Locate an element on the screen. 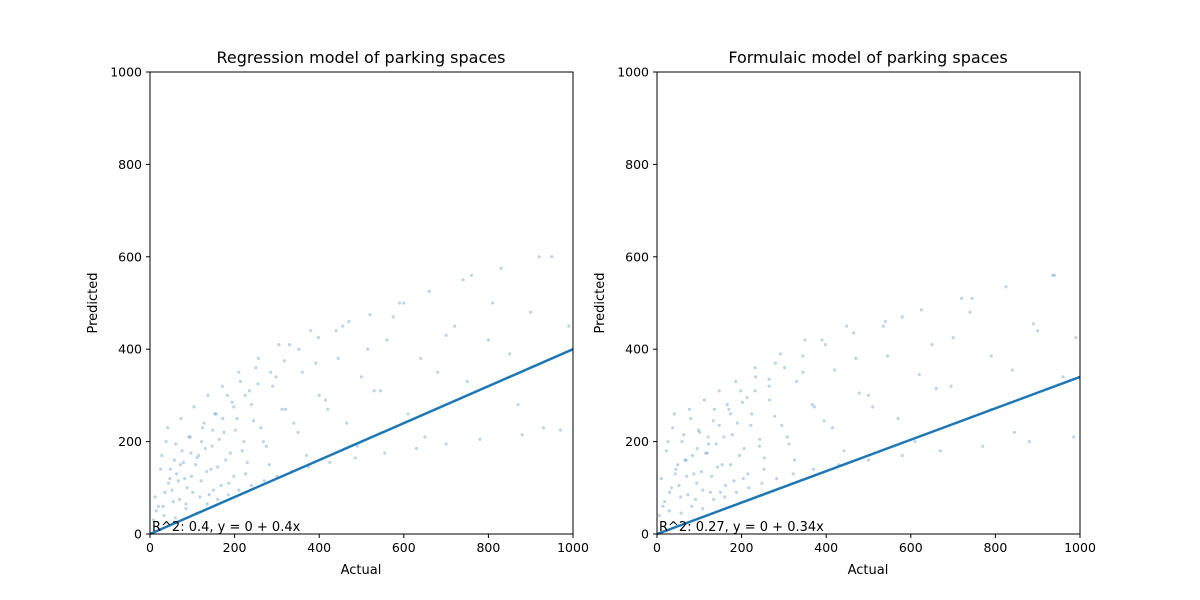  formulaic-x-tick-label: 400 is located at coordinates (826, 547).